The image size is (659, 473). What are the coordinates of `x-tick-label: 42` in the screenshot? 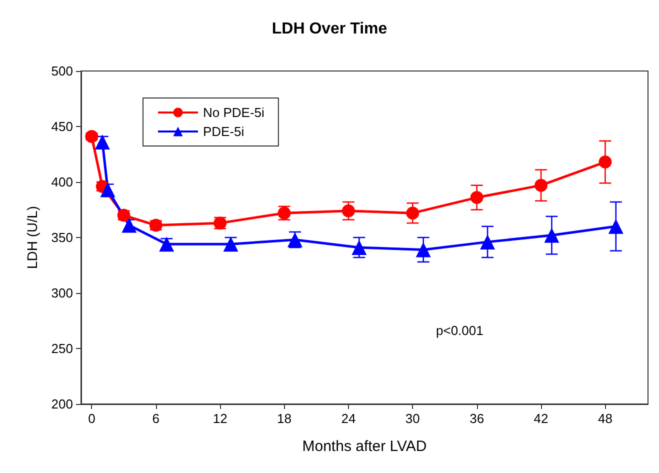 It's located at (541, 418).